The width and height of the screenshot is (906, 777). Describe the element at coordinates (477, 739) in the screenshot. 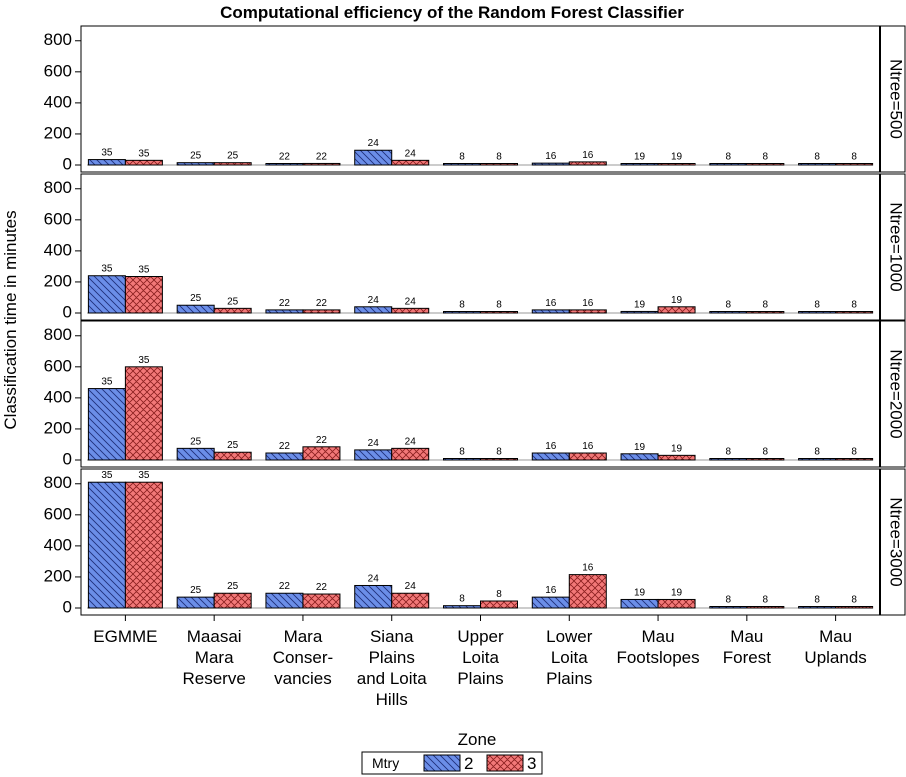

I see `x-axis-label: Zone` at that location.